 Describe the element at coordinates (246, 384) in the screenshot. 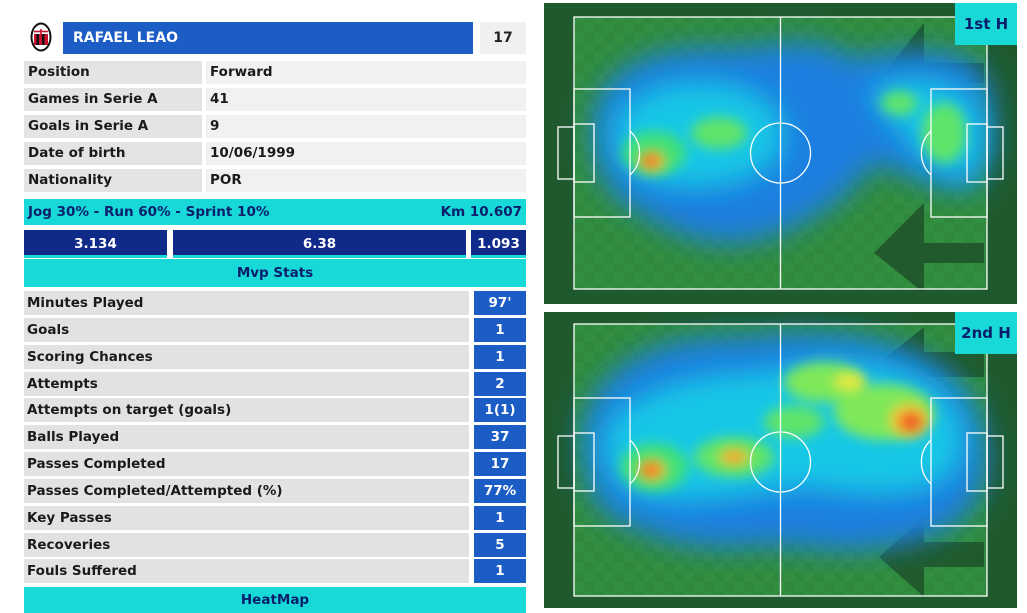

I see `stat-label: Attempts` at that location.